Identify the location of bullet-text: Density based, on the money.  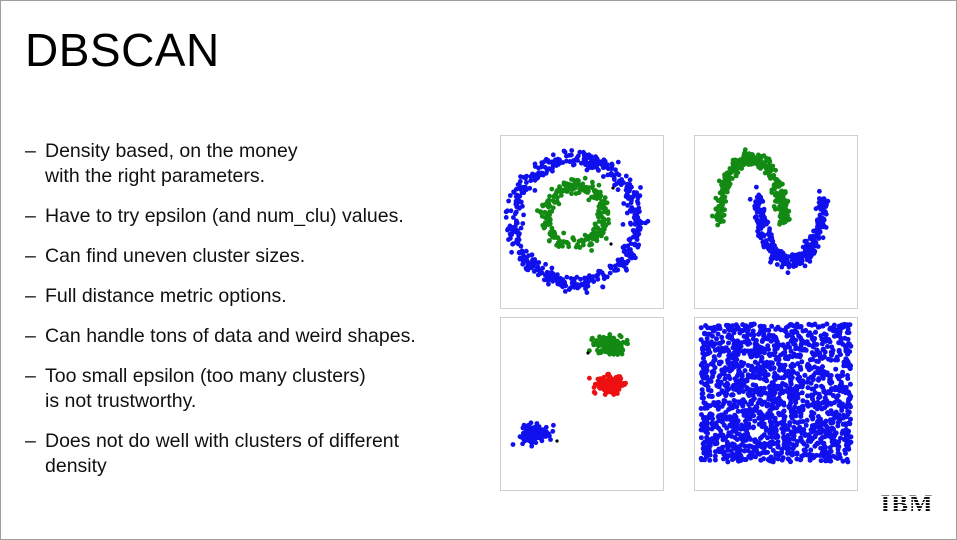
(171, 151).